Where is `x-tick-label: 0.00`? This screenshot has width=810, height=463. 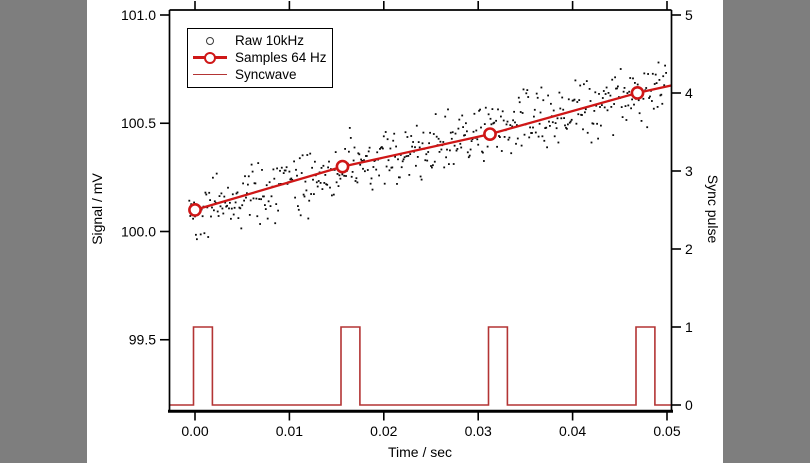
x-tick-label: 0.00 is located at coordinates (194, 431).